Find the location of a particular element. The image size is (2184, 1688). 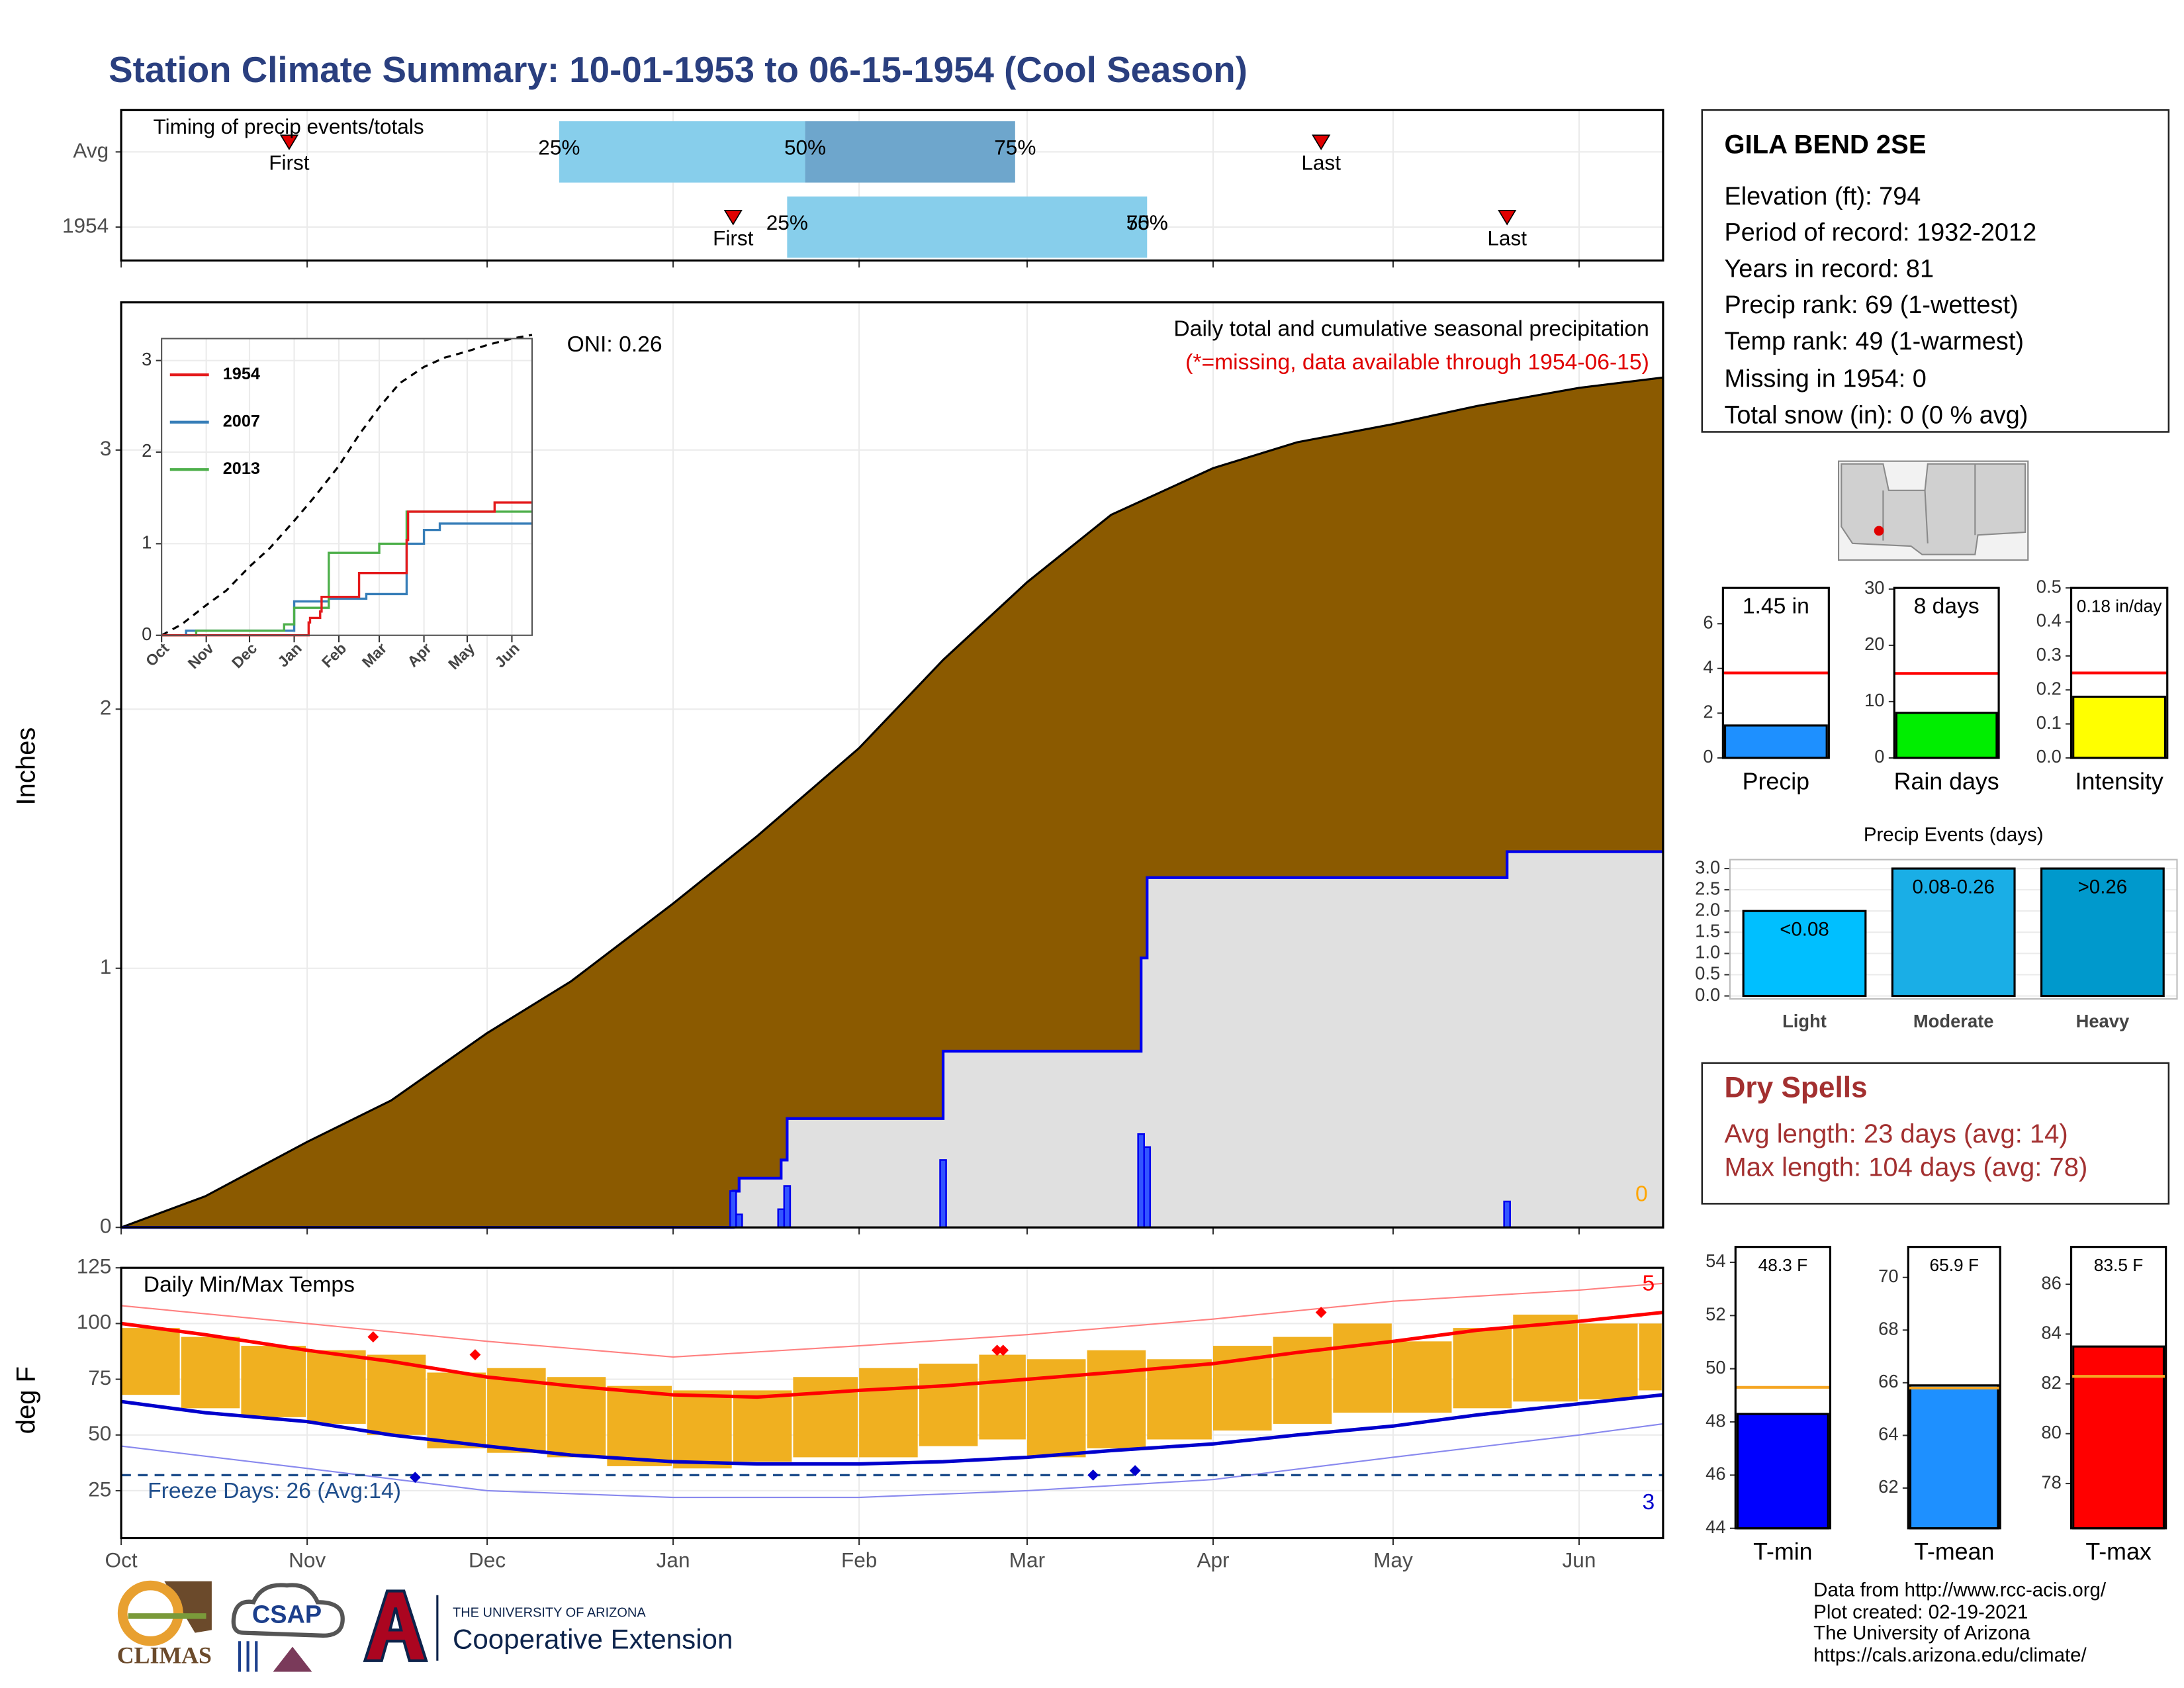

csap-logo: CSAP is located at coordinates (288, 1627).